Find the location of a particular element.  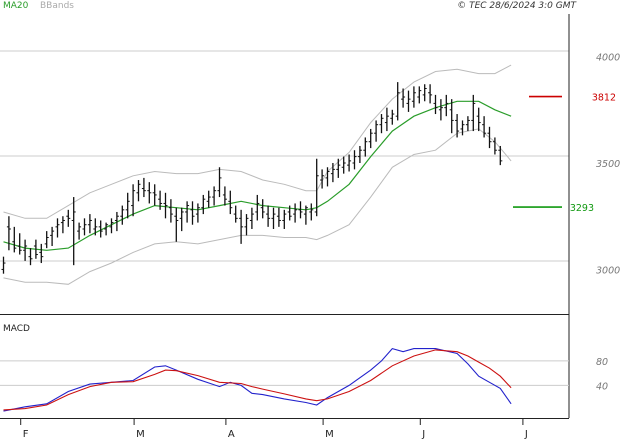

macd-tick-40: 40 is located at coordinates (602, 386).